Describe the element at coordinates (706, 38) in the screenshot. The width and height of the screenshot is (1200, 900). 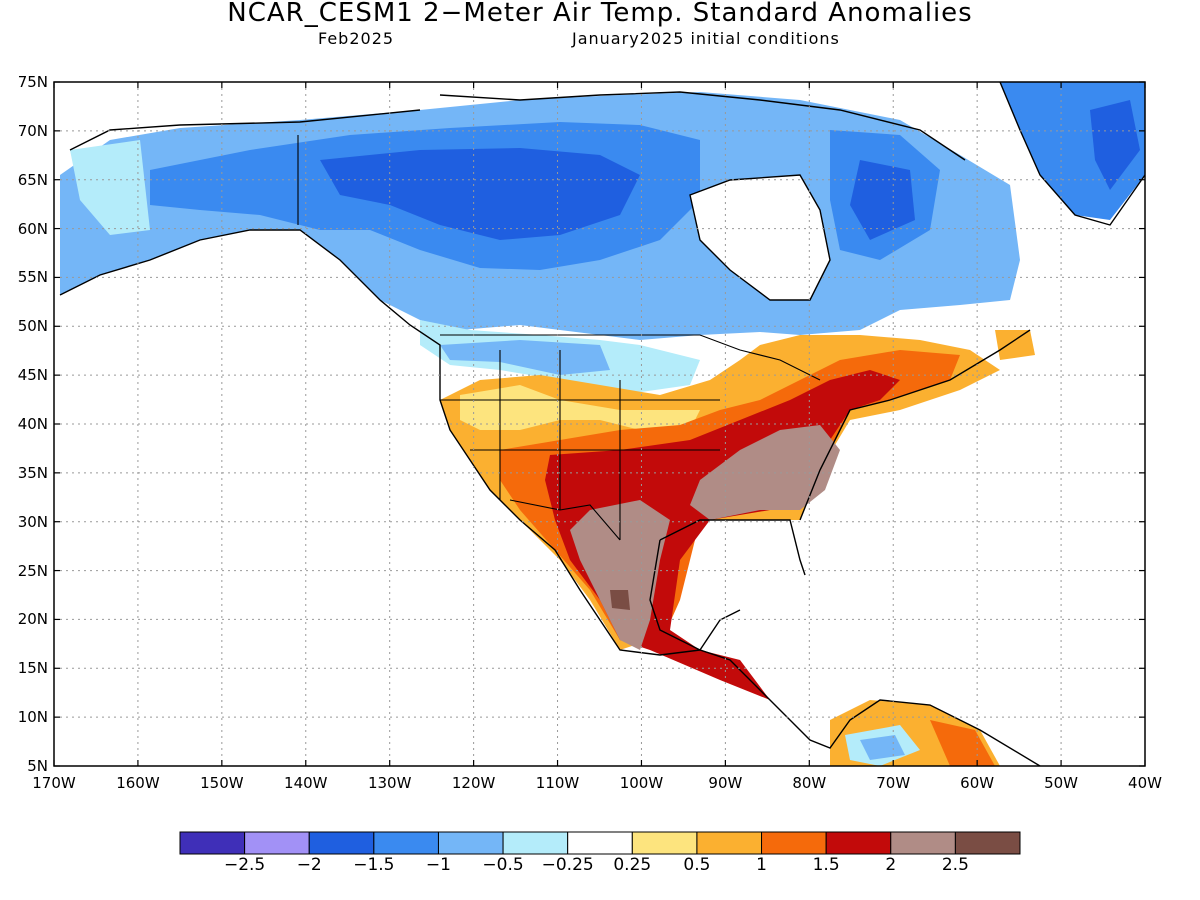
I see `initial-conditions: January2025 initial conditions` at that location.